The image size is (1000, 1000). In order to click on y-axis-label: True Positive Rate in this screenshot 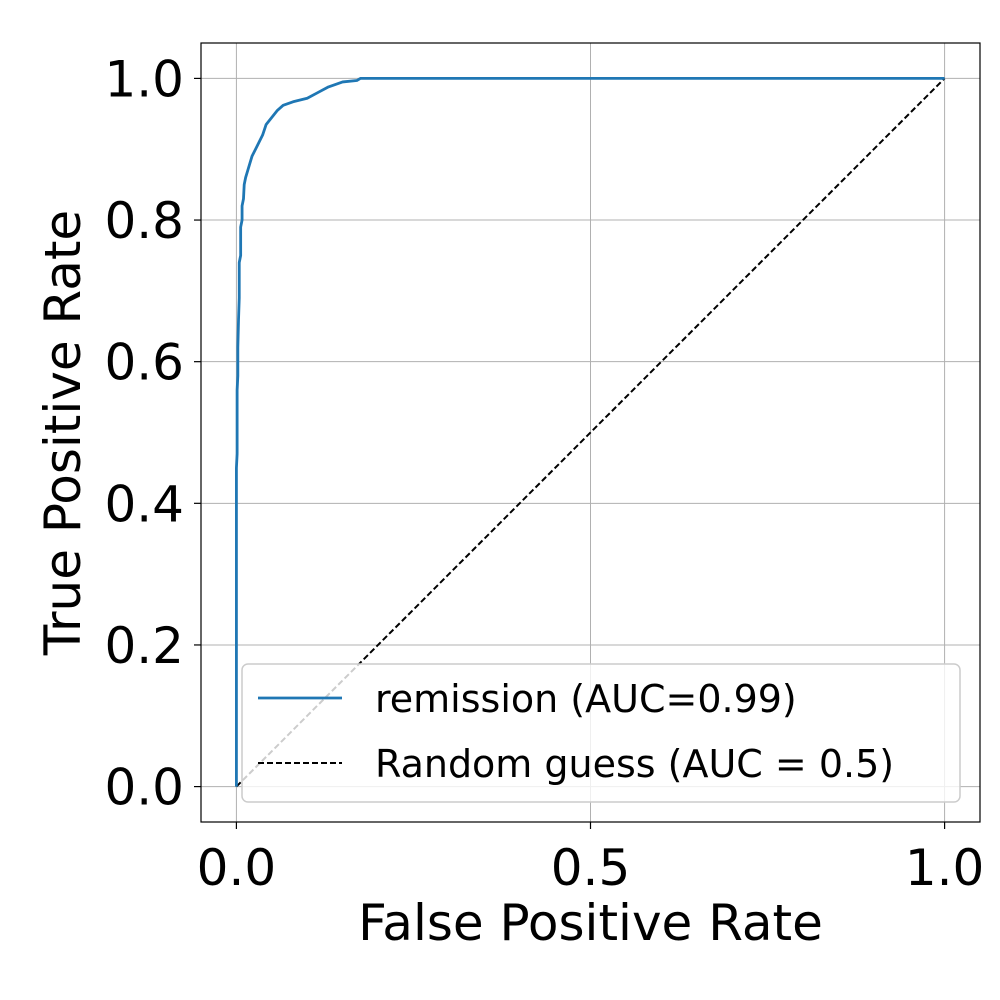, I will do `click(63, 433)`.